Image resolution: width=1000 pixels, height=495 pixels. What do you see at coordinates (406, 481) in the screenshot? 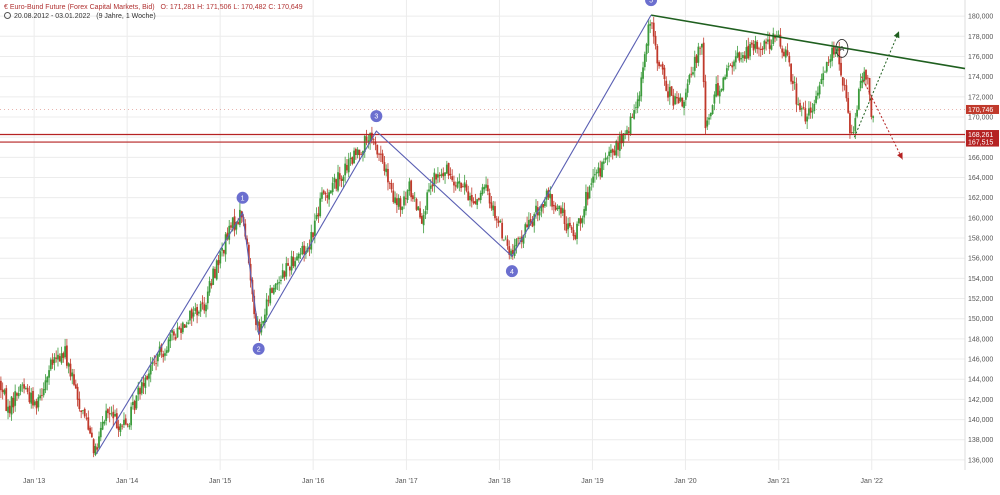
I see `x-tick-label: Jan '17` at bounding box center [406, 481].